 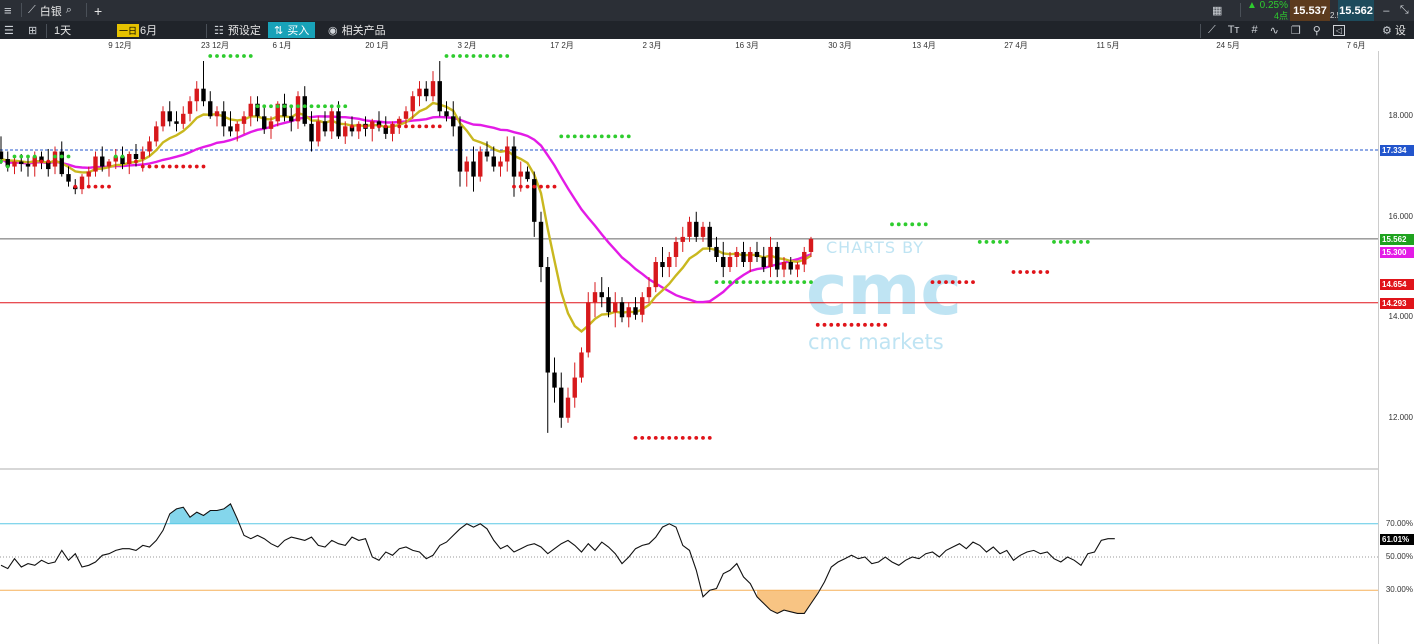 I want to click on chart-line-icon: ⟋, so click(x=32, y=10).